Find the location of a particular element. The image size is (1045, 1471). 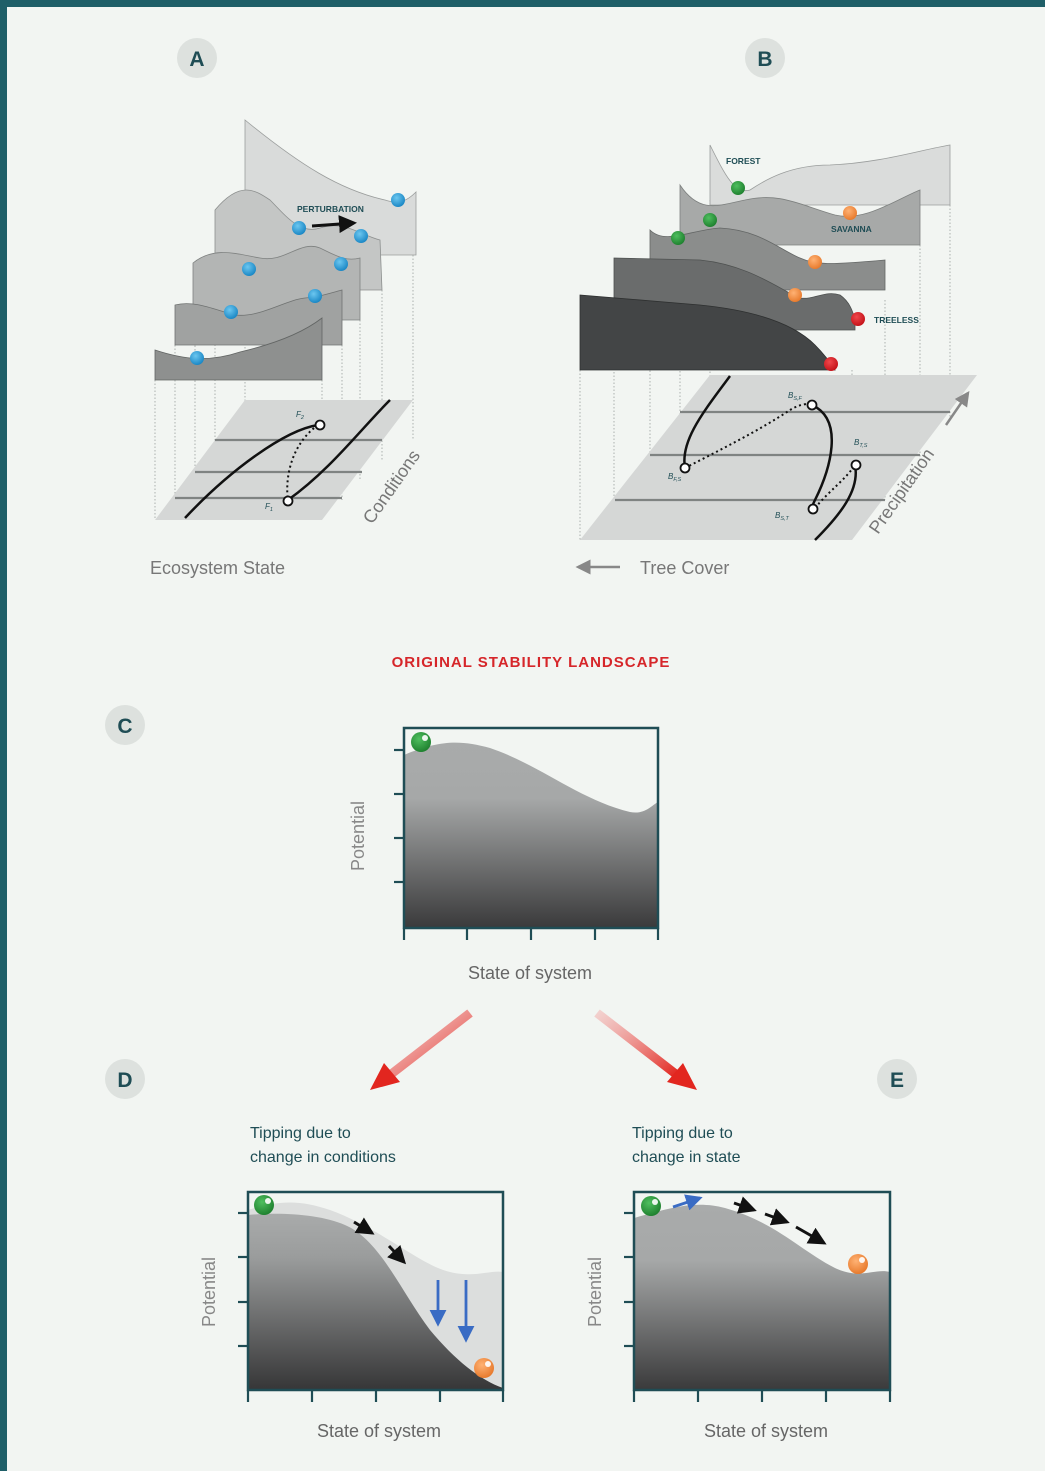

panel-c-badge is located at coordinates (125, 725).